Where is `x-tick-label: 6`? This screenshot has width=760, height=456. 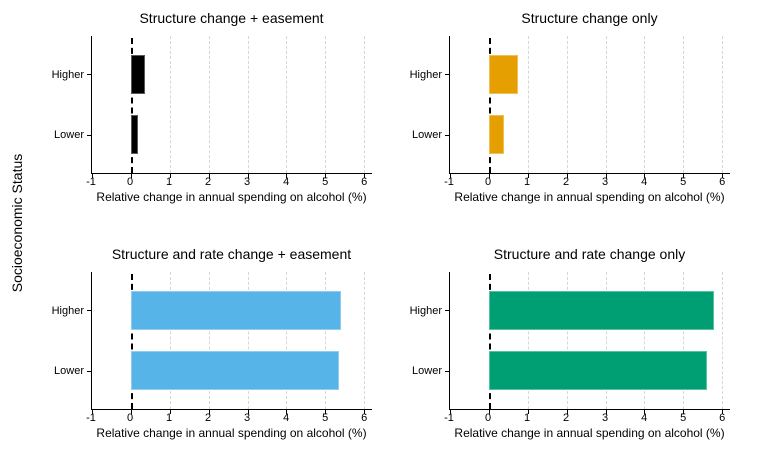 x-tick-label: 6 is located at coordinates (364, 182).